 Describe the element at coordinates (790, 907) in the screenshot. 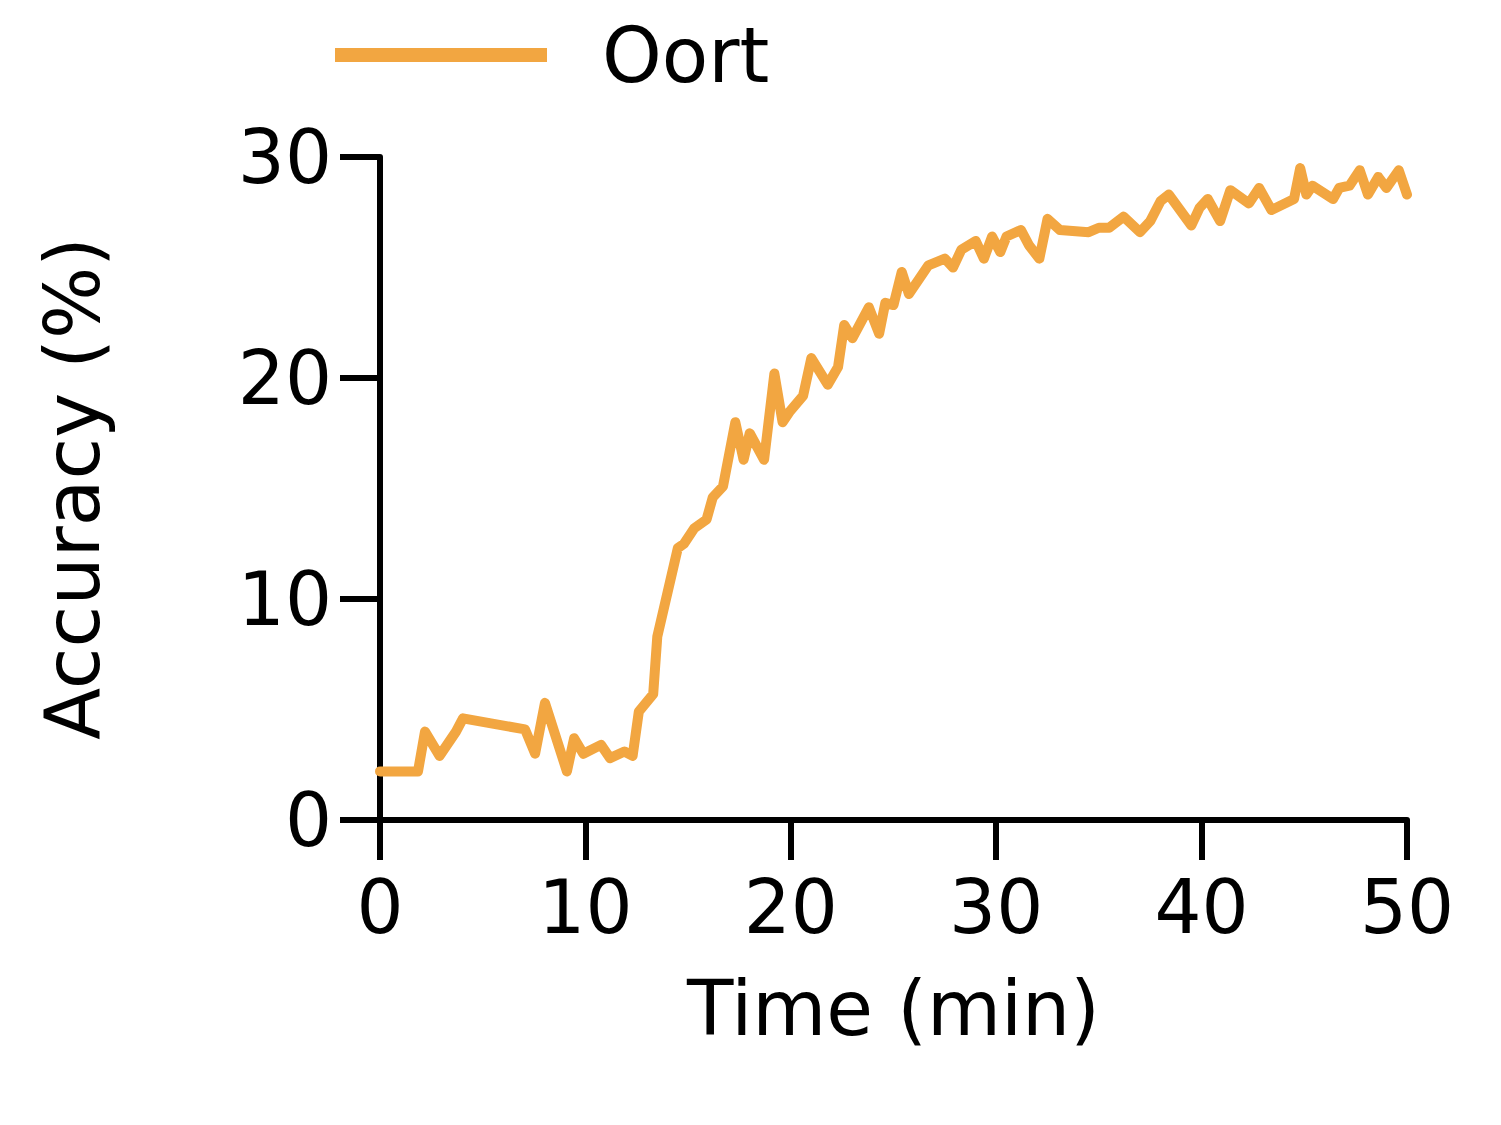

I see `x-tick-label: 20` at that location.